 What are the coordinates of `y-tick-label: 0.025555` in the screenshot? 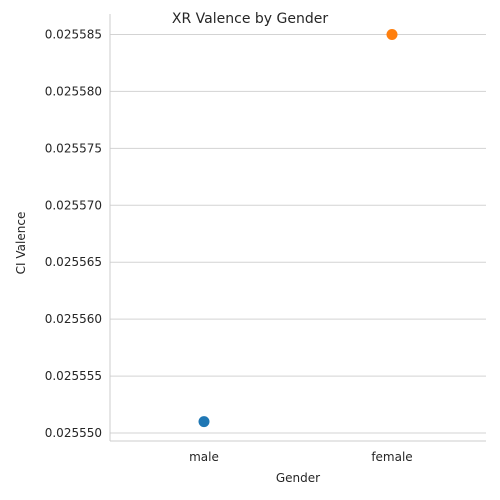 It's located at (73, 376).